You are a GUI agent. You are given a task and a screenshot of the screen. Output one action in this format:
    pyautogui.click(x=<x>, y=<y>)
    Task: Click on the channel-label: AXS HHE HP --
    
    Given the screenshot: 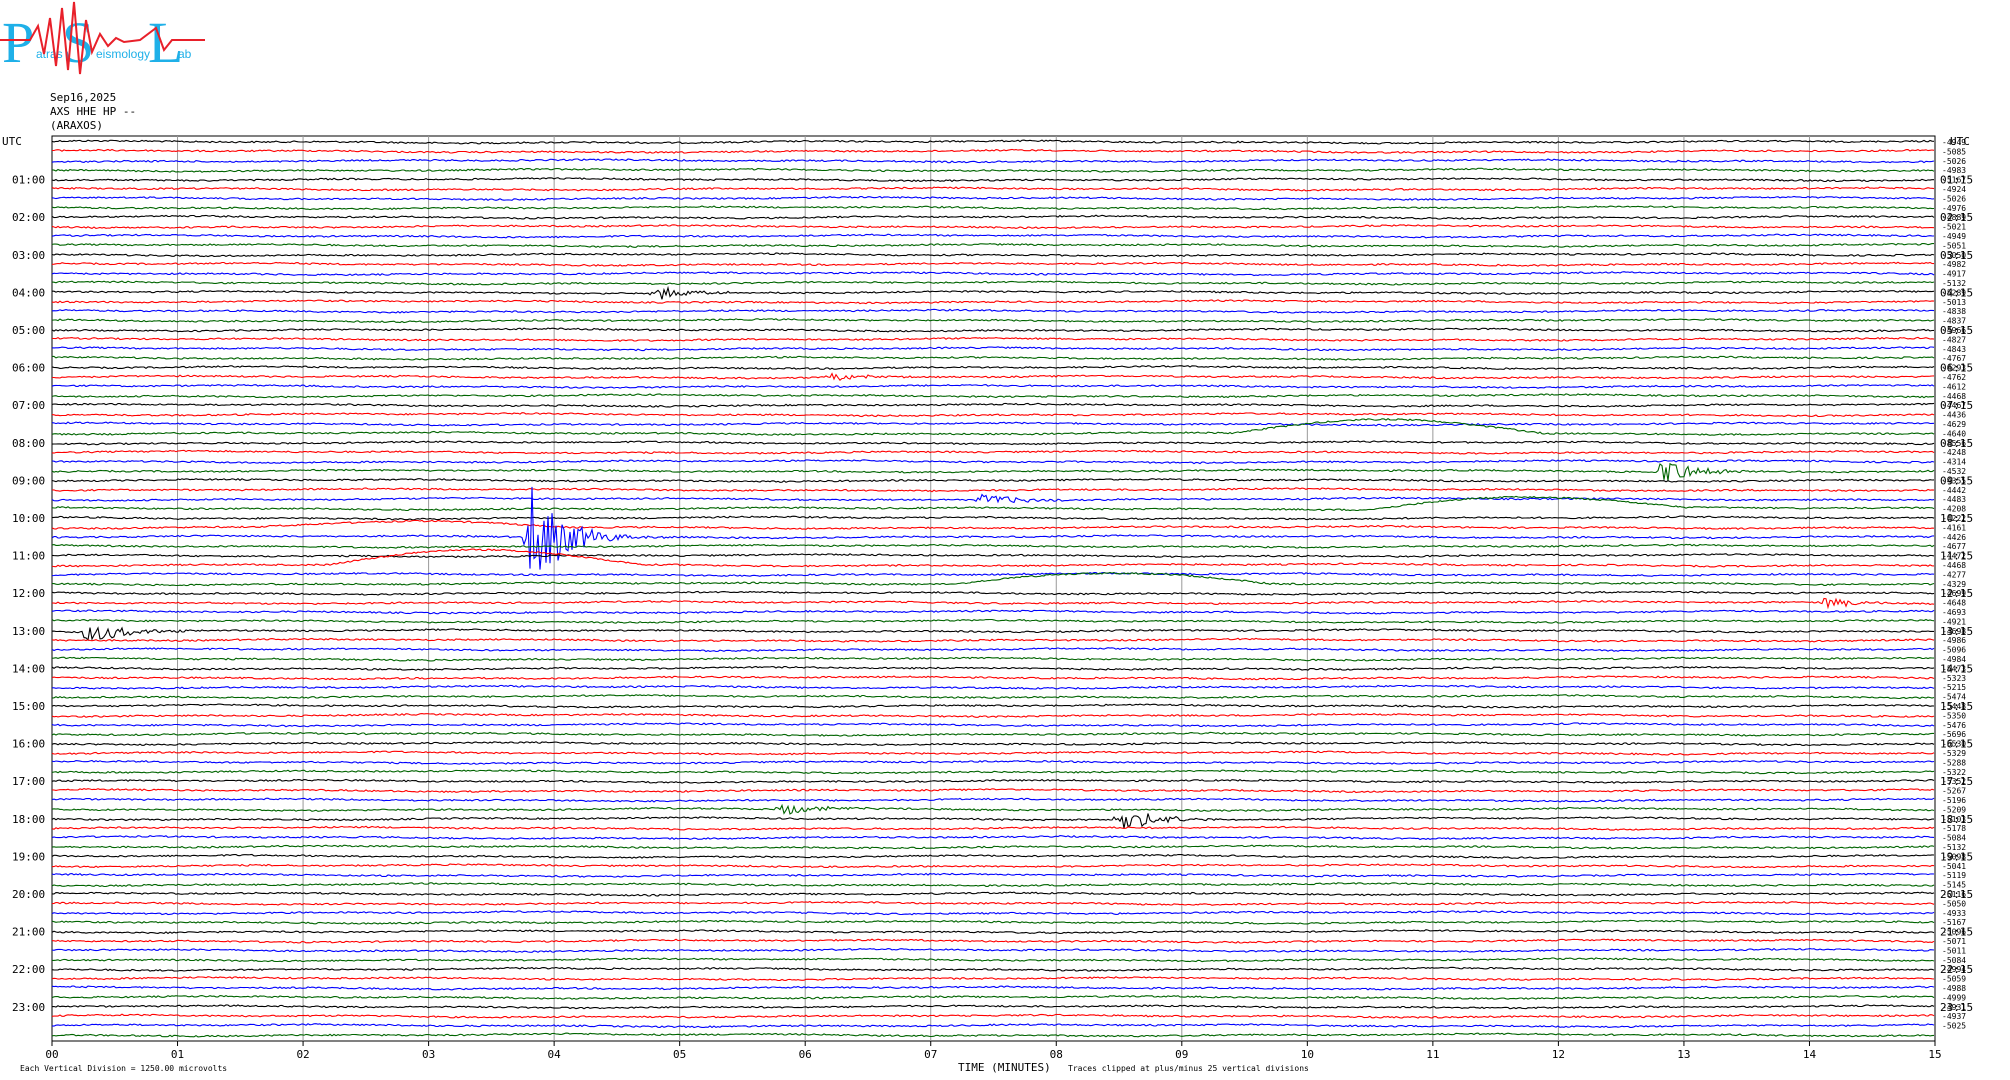 What is the action you would take?
    pyautogui.click(x=93, y=111)
    